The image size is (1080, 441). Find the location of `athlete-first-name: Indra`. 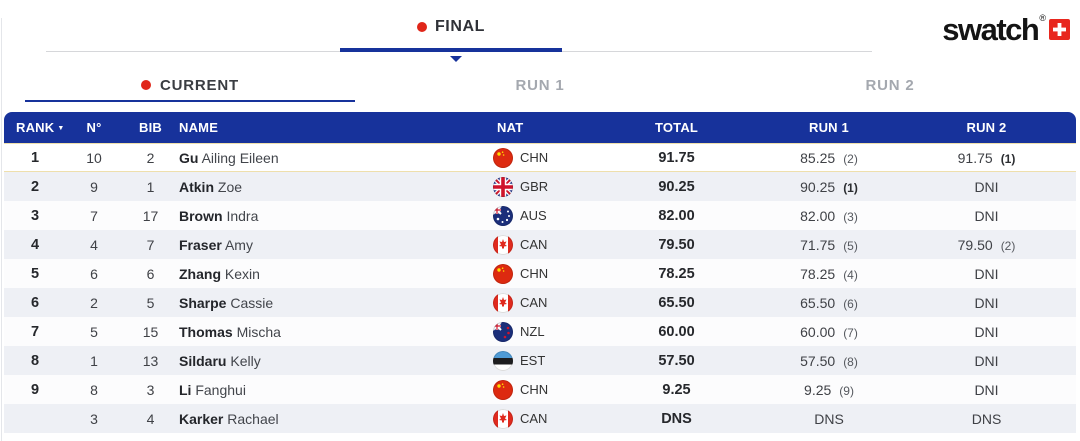

athlete-first-name: Indra is located at coordinates (242, 215).